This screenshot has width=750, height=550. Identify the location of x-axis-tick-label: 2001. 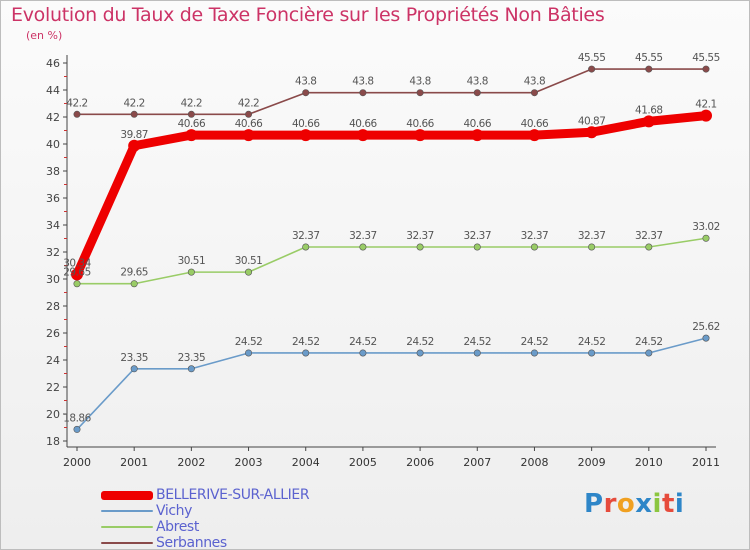
(134, 462).